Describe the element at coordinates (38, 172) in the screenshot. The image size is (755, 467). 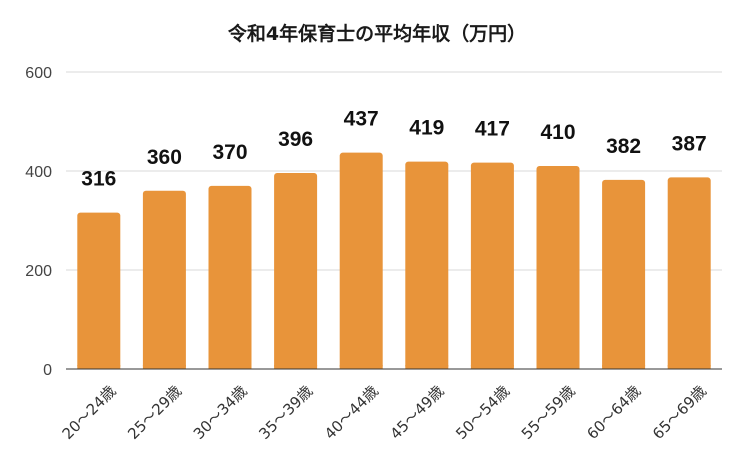
I see `y-tick-label: 400` at that location.